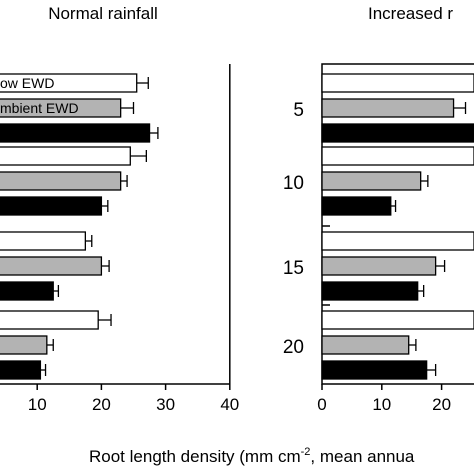  What do you see at coordinates (306, 452) in the screenshot?
I see `x-axis-label-superscript: -2` at bounding box center [306, 452].